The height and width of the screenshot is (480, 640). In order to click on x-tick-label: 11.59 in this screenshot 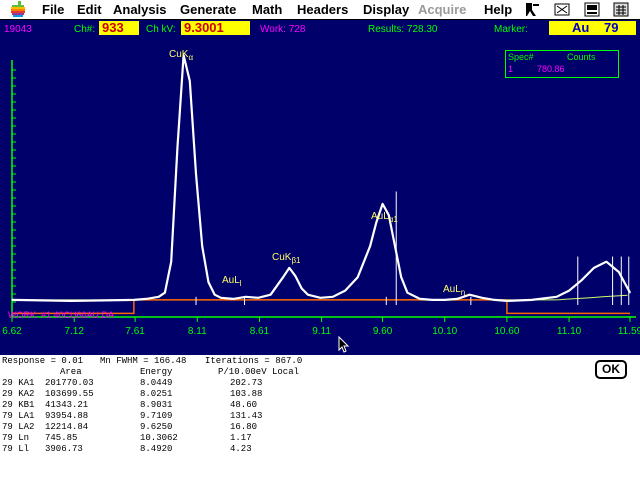, I will do `click(629, 331)`.